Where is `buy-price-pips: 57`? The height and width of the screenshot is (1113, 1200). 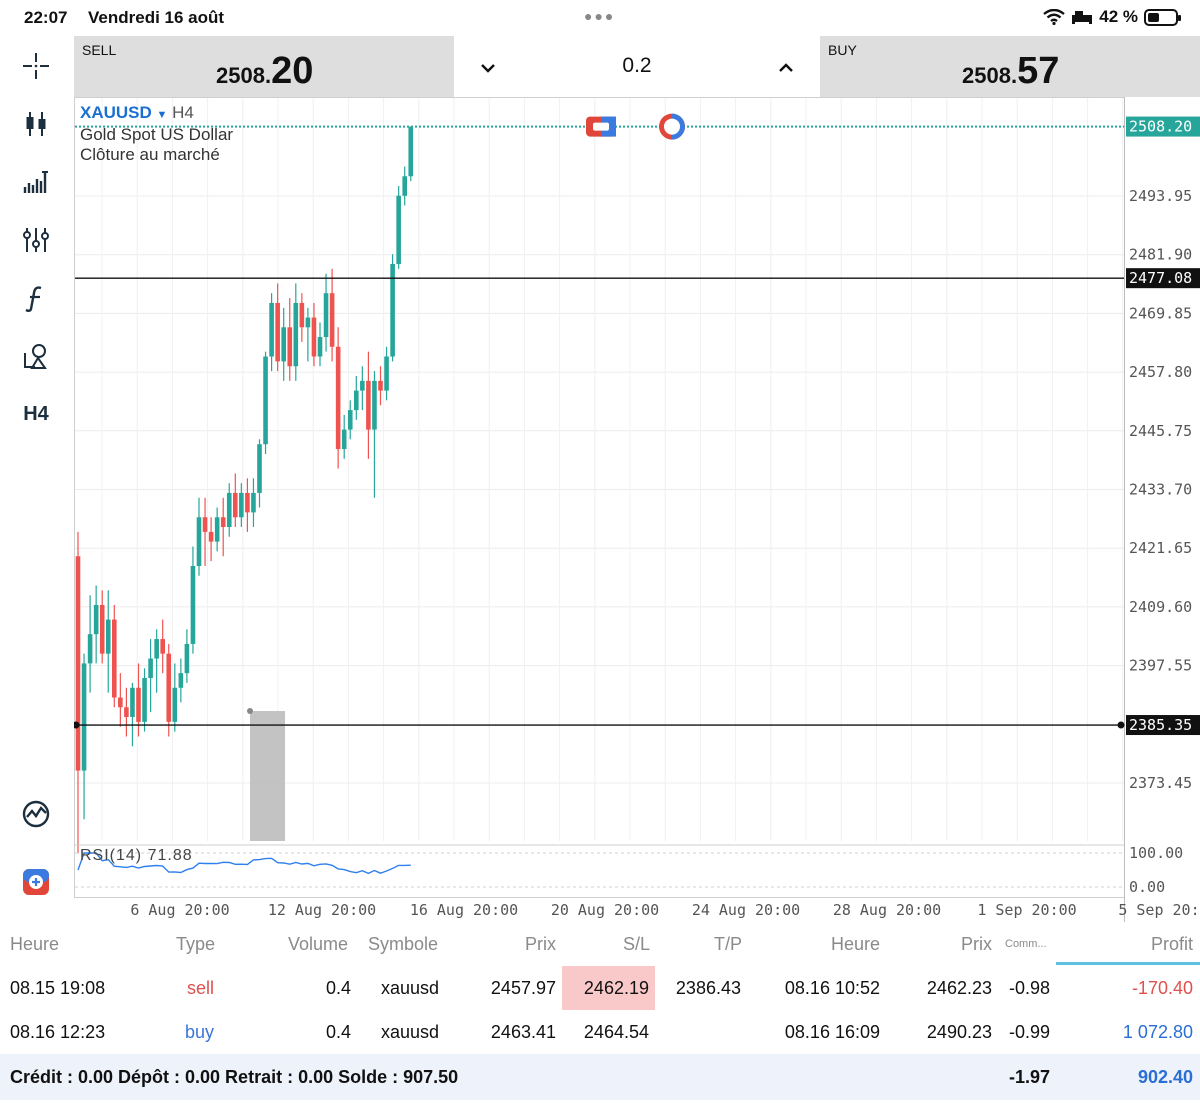 buy-price-pips: 57 is located at coordinates (1038, 71).